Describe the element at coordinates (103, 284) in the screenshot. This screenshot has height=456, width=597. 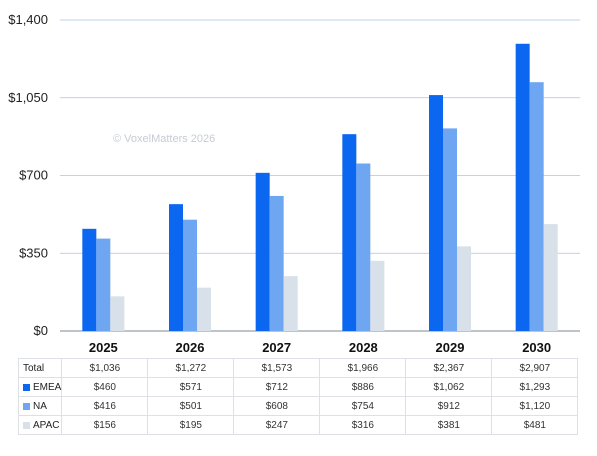
I see `bar-na-2025` at that location.